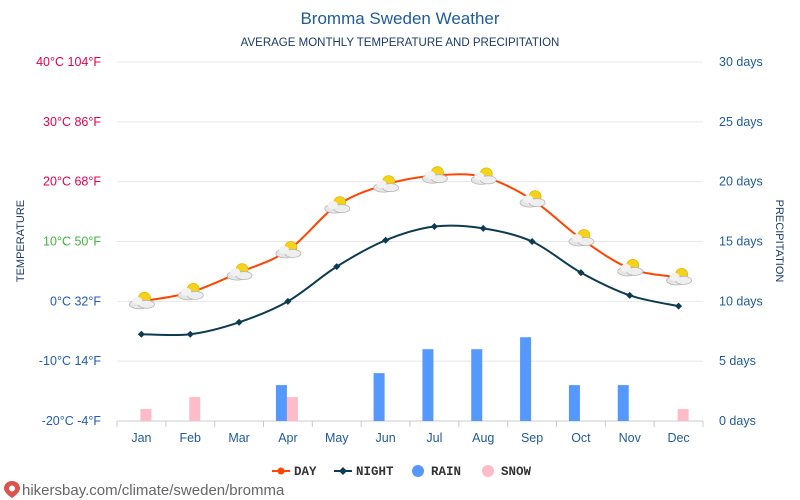 This screenshot has width=800, height=500. Describe the element at coordinates (21, 241) in the screenshot. I see `temperature-axis-label: TEMPERATURE` at that location.